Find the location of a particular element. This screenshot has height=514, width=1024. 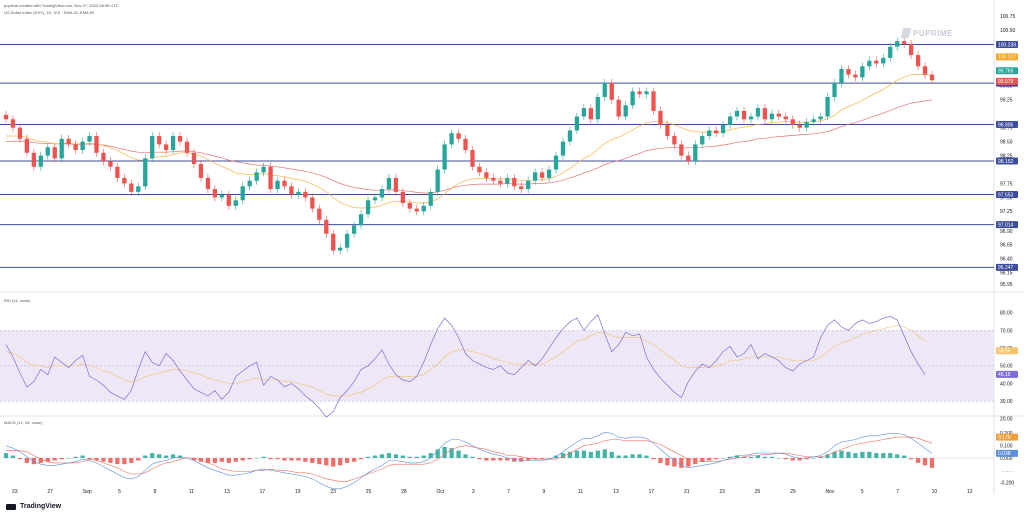

ema-label: EMA 20, EMA 50 is located at coordinates (79, 12).